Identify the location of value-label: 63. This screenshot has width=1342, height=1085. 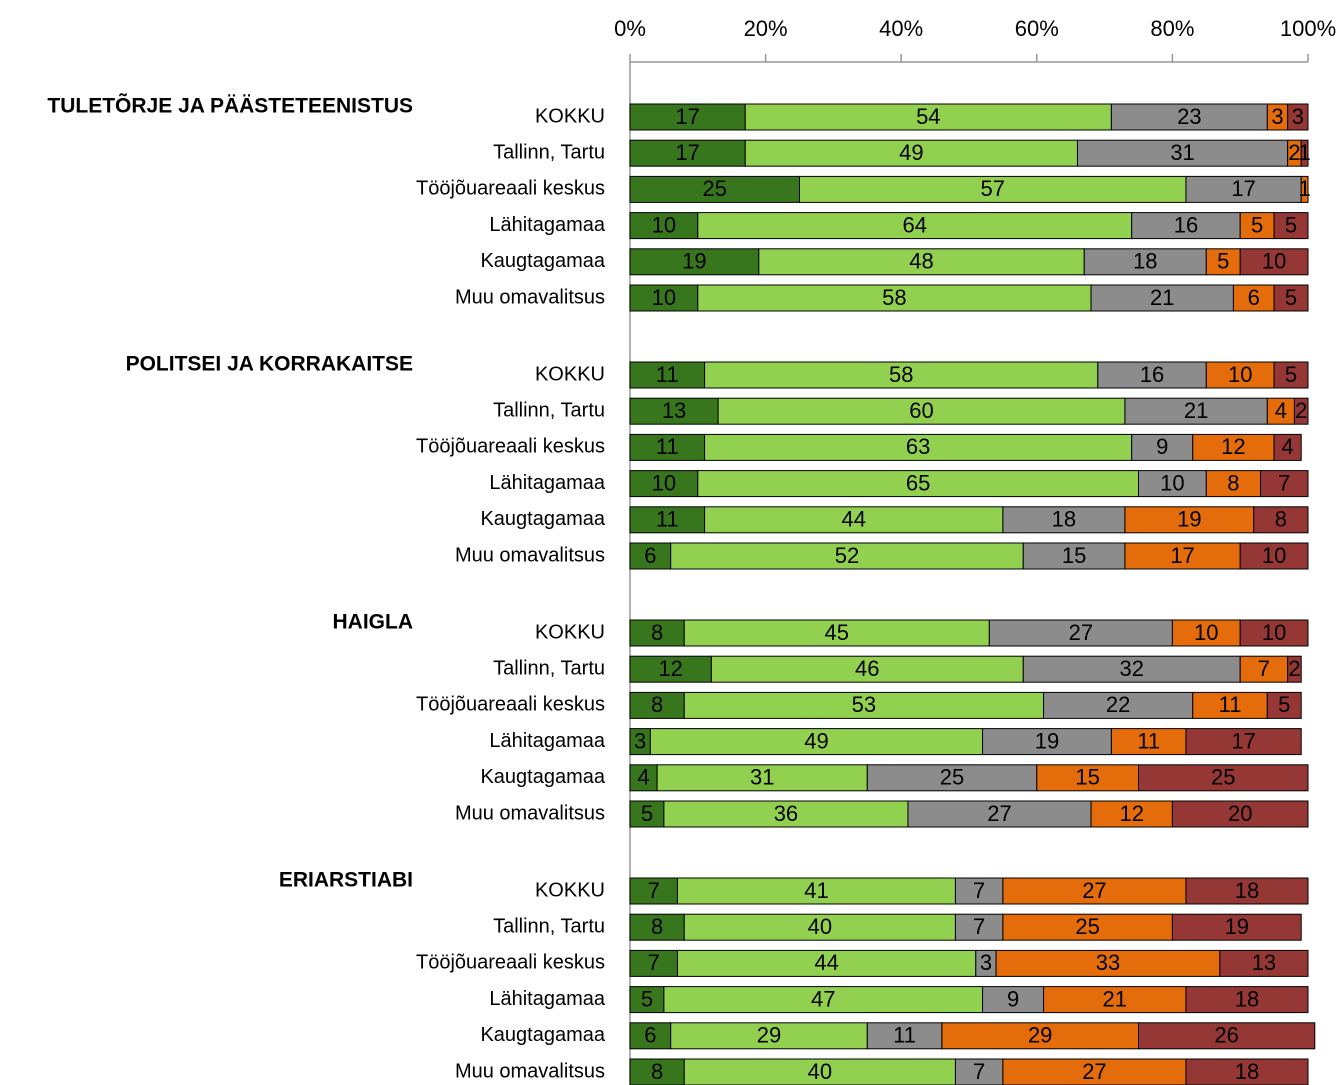
(918, 446).